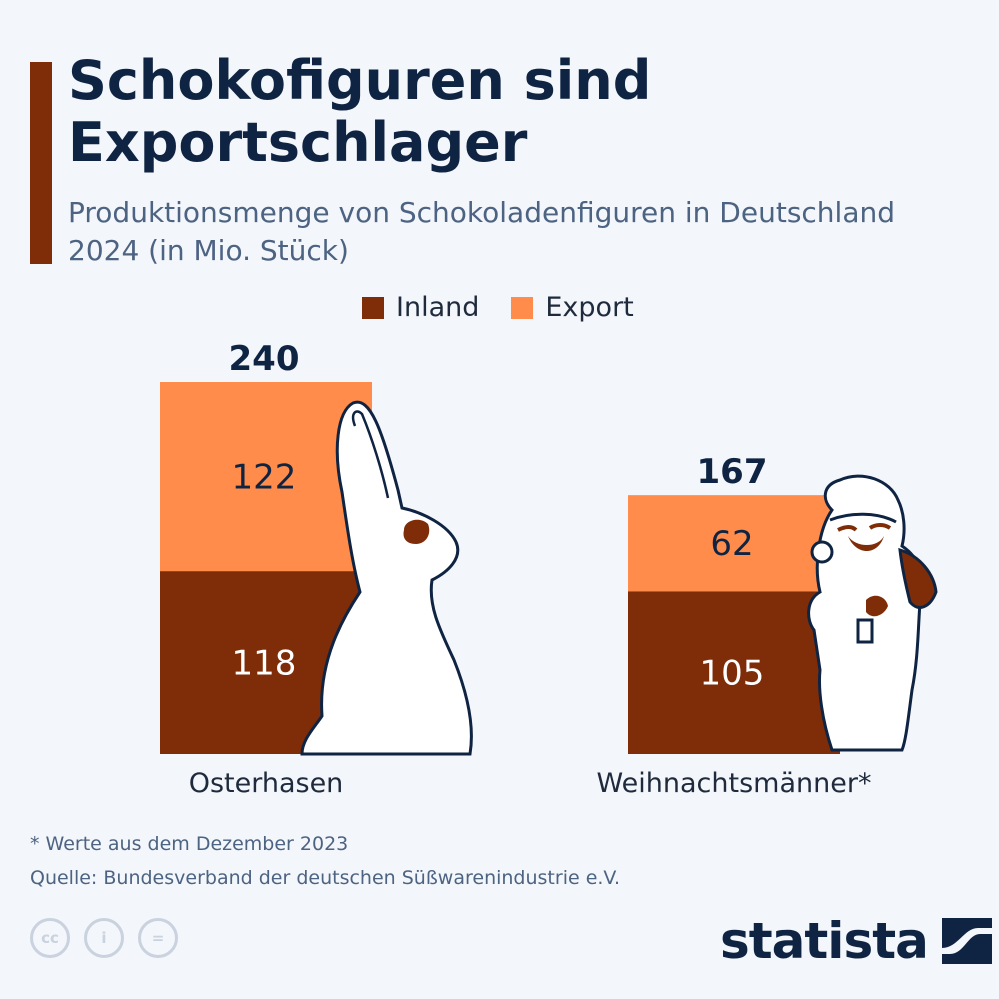 This screenshot has width=999, height=999. I want to click on license-icons: cc i =, so click(104, 938).